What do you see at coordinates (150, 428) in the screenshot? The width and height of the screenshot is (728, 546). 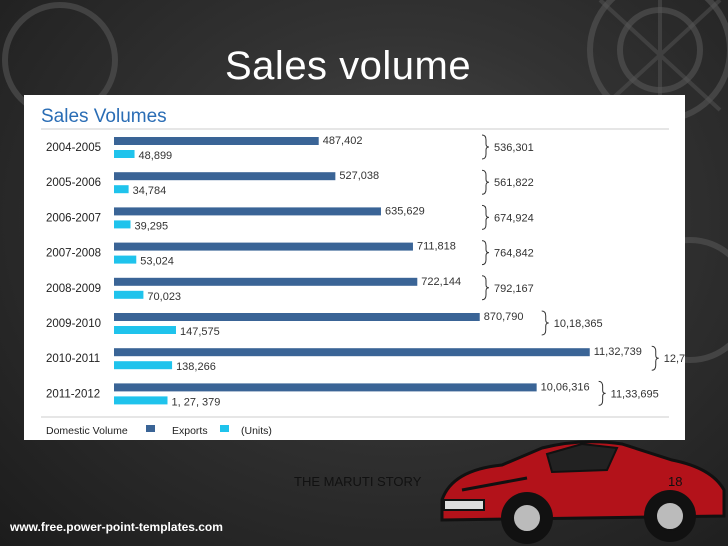 I see `legend-domestic-swatch` at bounding box center [150, 428].